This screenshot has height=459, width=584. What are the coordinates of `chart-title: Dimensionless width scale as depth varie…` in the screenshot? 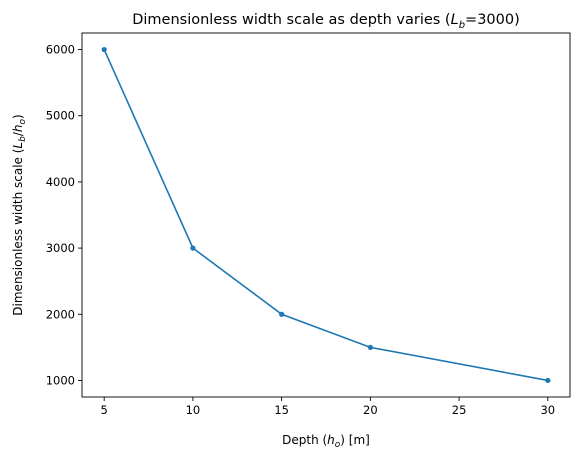 It's located at (326, 21).